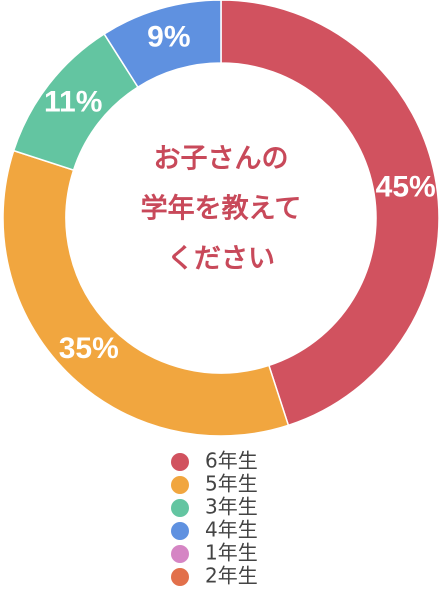 This screenshot has width=440, height=597. What do you see at coordinates (221, 159) in the screenshot?
I see `chart-title: お子さんの` at bounding box center [221, 159].